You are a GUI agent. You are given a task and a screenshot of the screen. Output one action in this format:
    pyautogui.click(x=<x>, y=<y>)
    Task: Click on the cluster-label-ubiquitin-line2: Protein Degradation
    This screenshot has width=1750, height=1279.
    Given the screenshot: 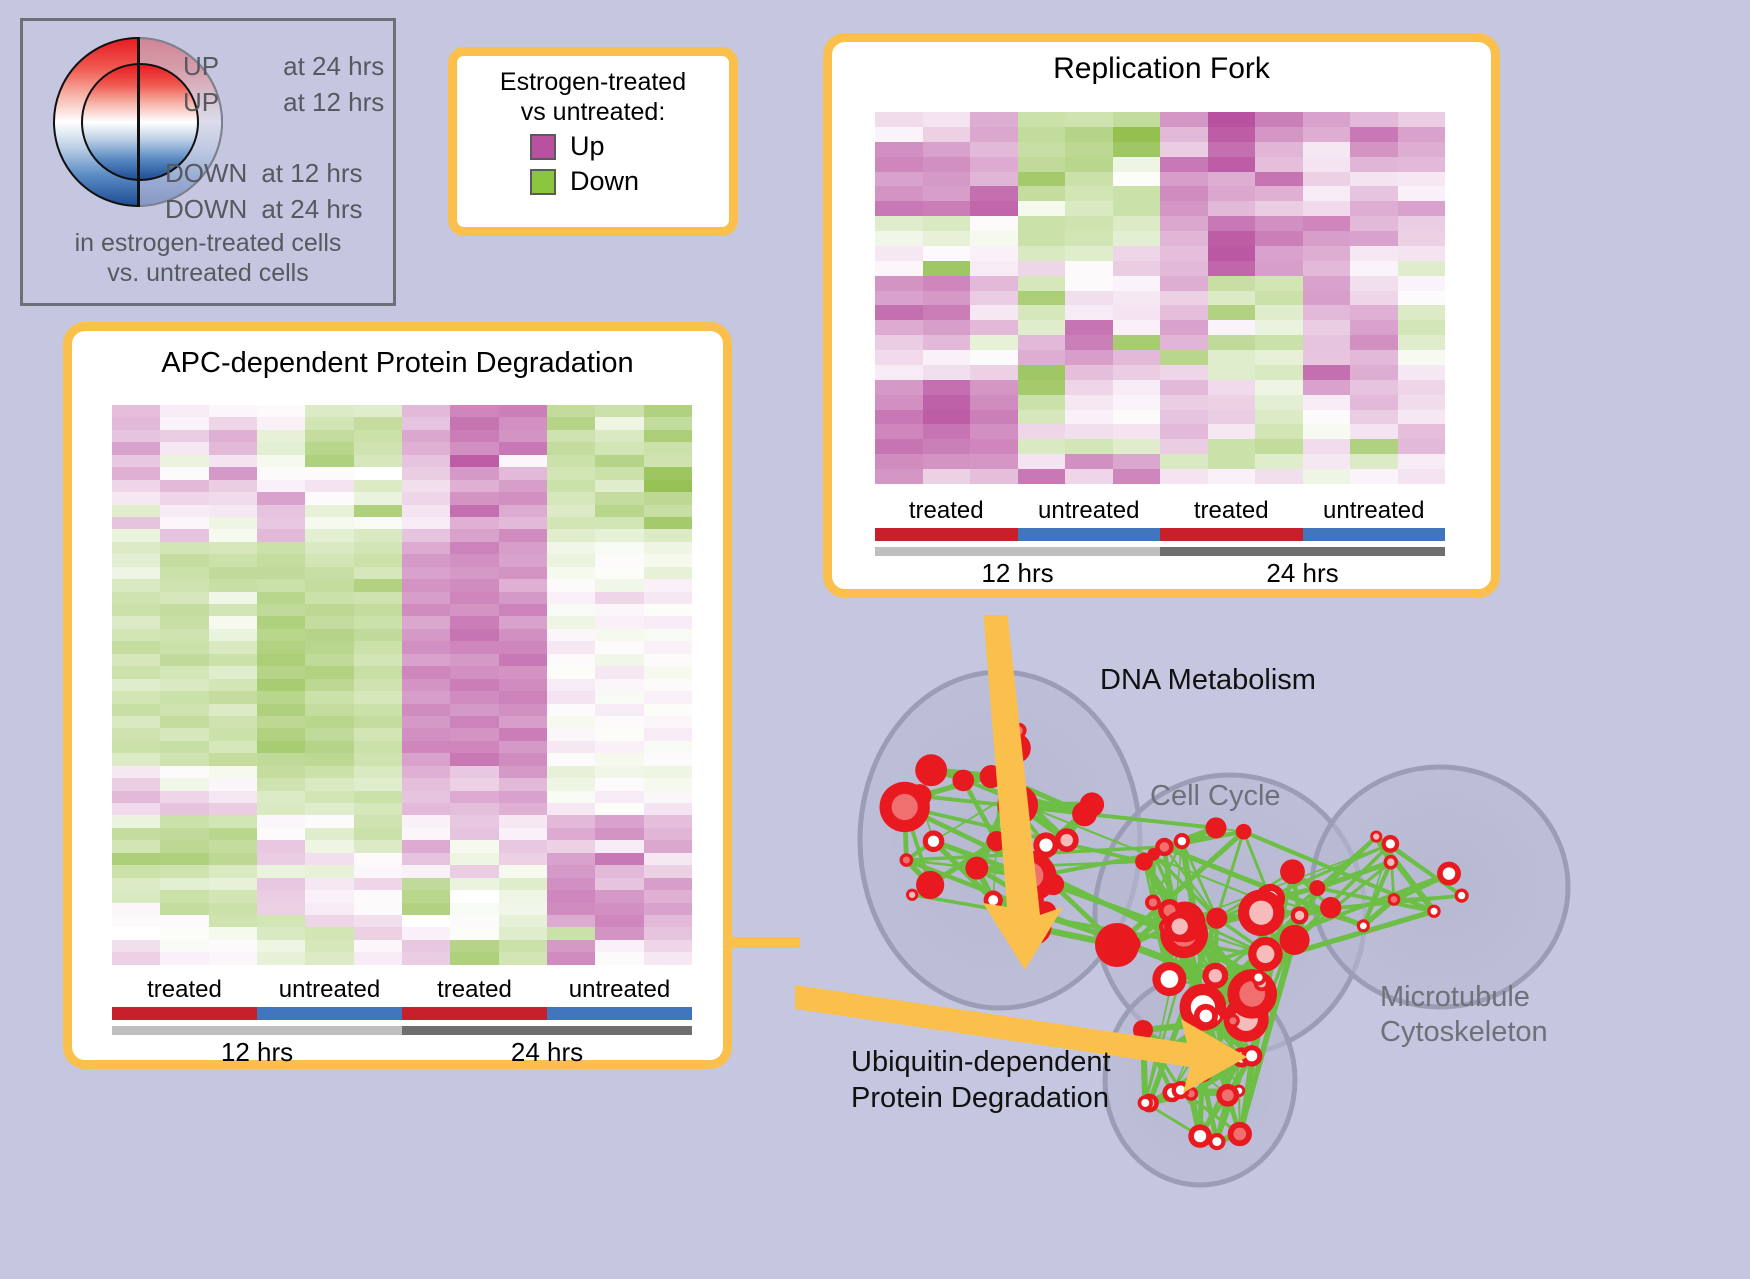 What is the action you would take?
    pyautogui.click(x=980, y=1098)
    